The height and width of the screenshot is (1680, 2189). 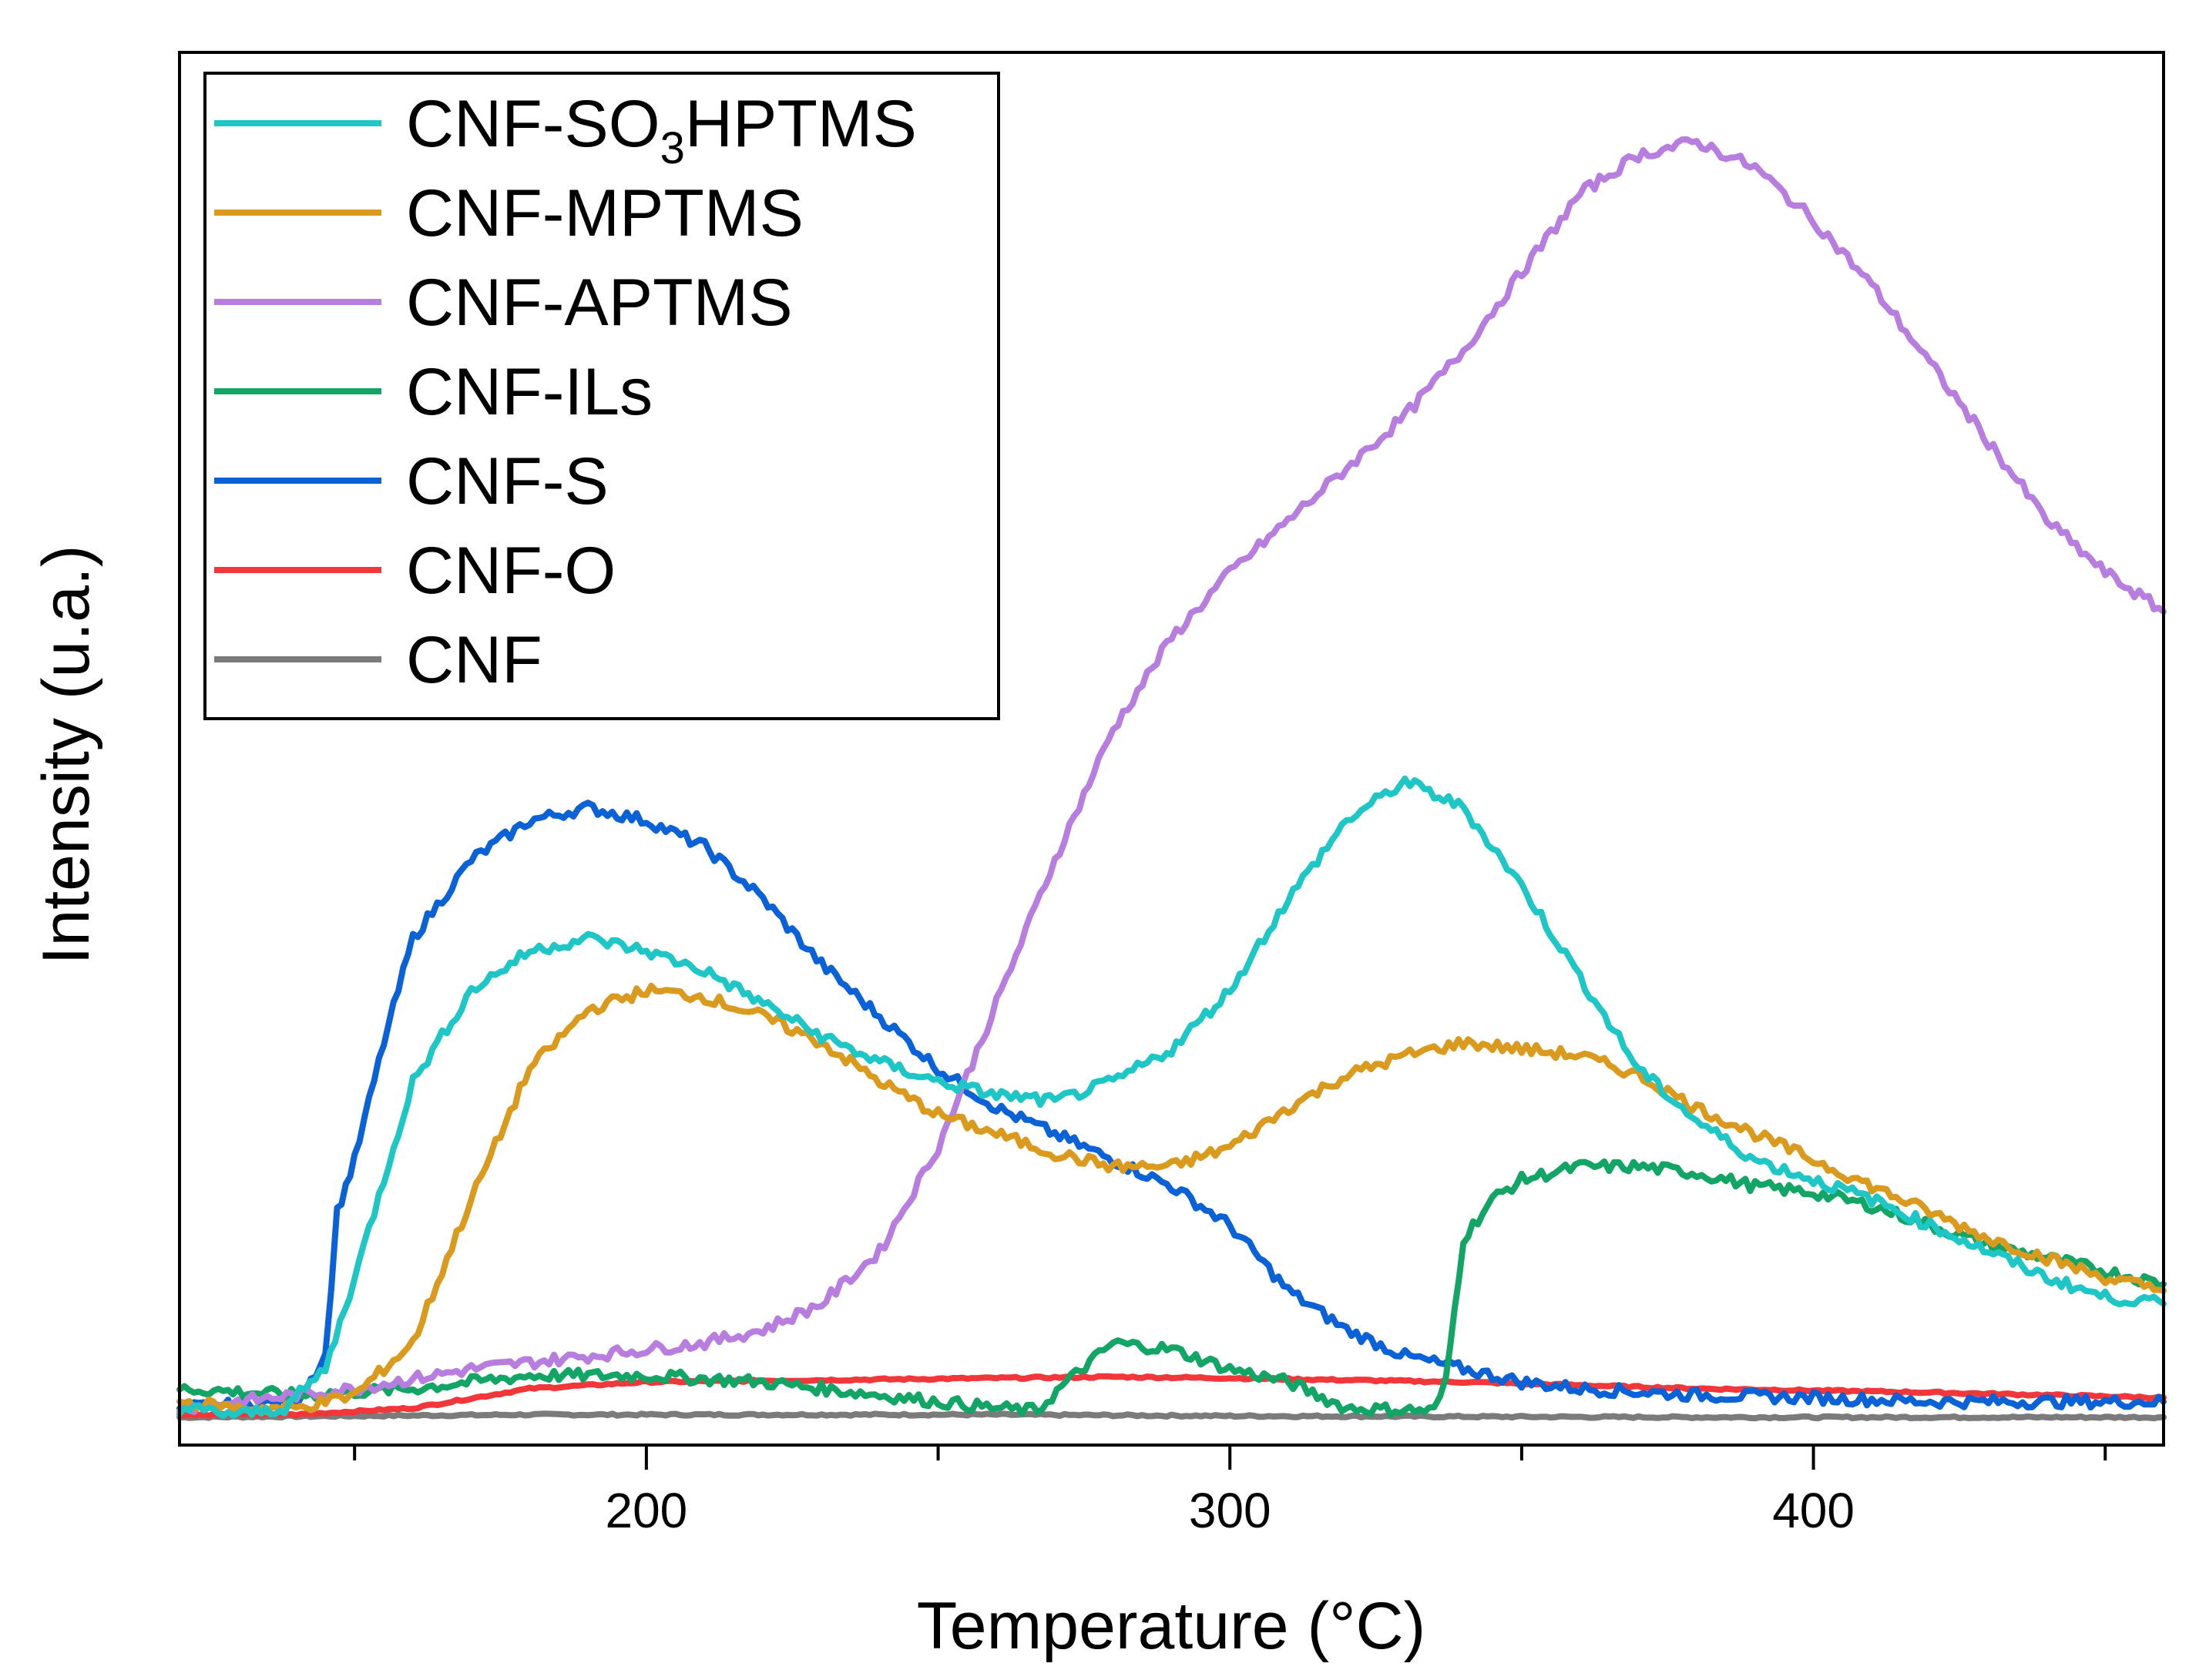 What do you see at coordinates (529, 392) in the screenshot?
I see `legend-label-cnf-ils: CNF-ILs` at bounding box center [529, 392].